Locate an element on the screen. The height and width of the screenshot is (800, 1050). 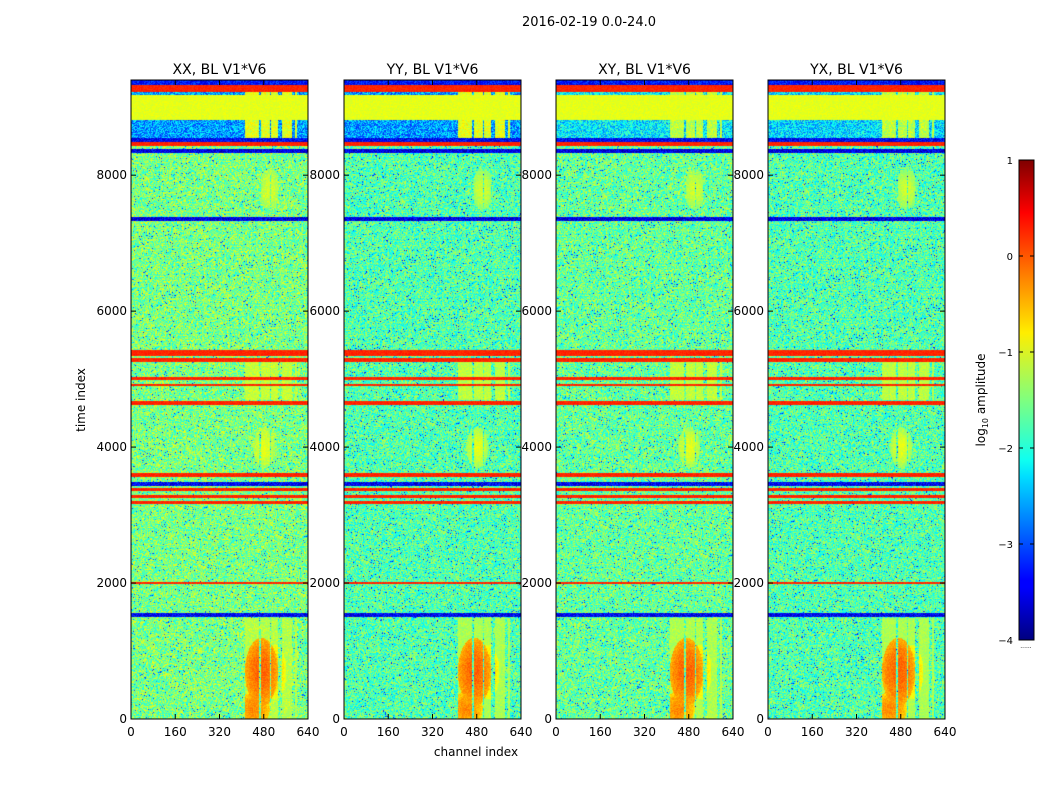
panel-title: XY, BL V1*V6 is located at coordinates (644, 70).